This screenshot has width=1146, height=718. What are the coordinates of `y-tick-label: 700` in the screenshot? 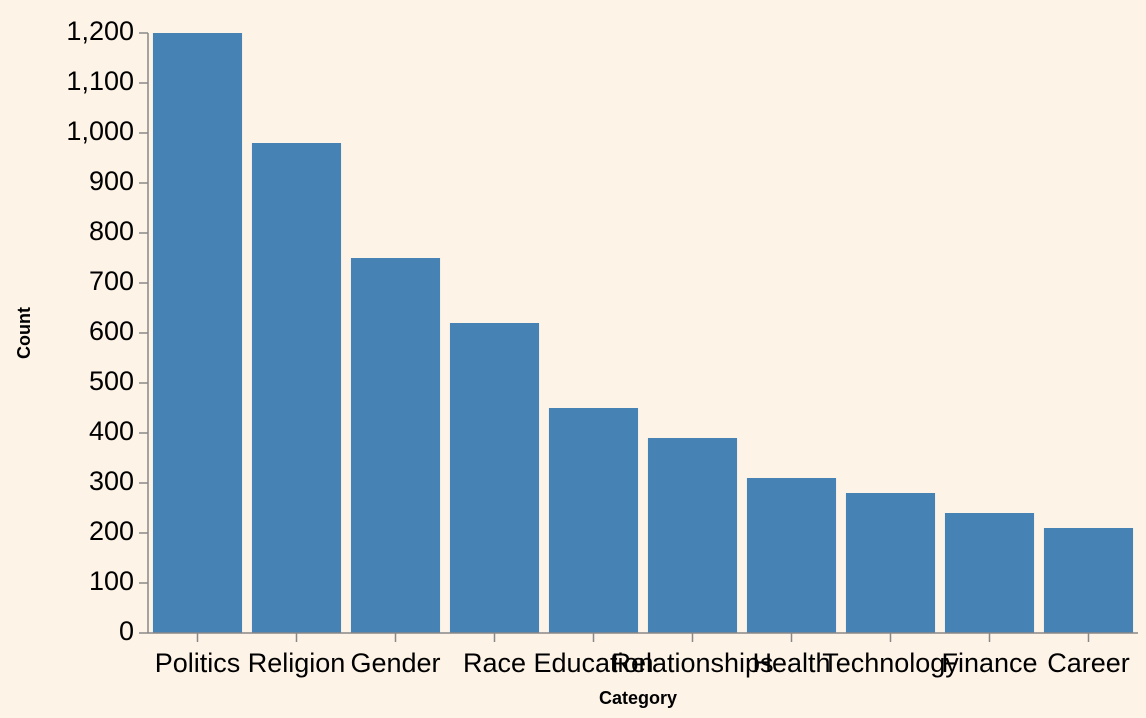 It's located at (111, 281).